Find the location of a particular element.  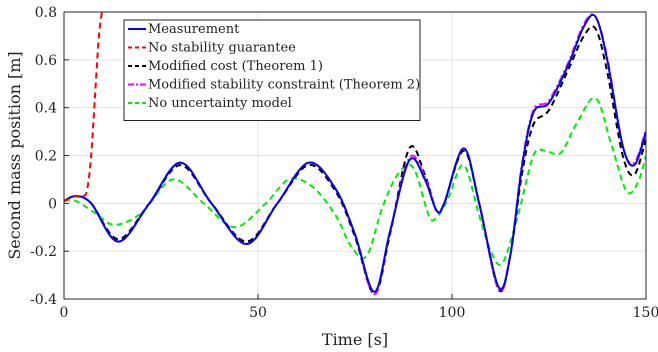

x-tick-label: 0 is located at coordinates (64, 313).